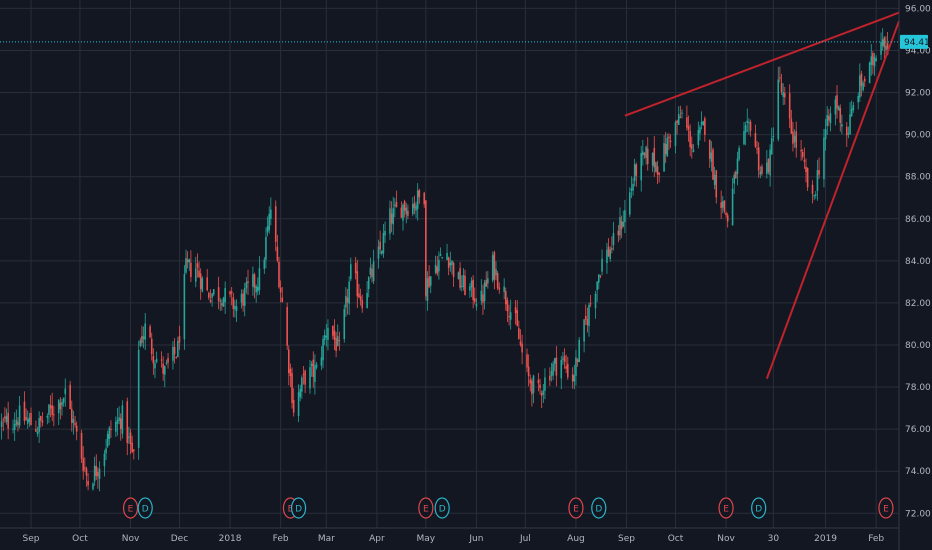 The height and width of the screenshot is (550, 932). Describe the element at coordinates (179, 539) in the screenshot. I see `time-tick-label: Dec` at that location.